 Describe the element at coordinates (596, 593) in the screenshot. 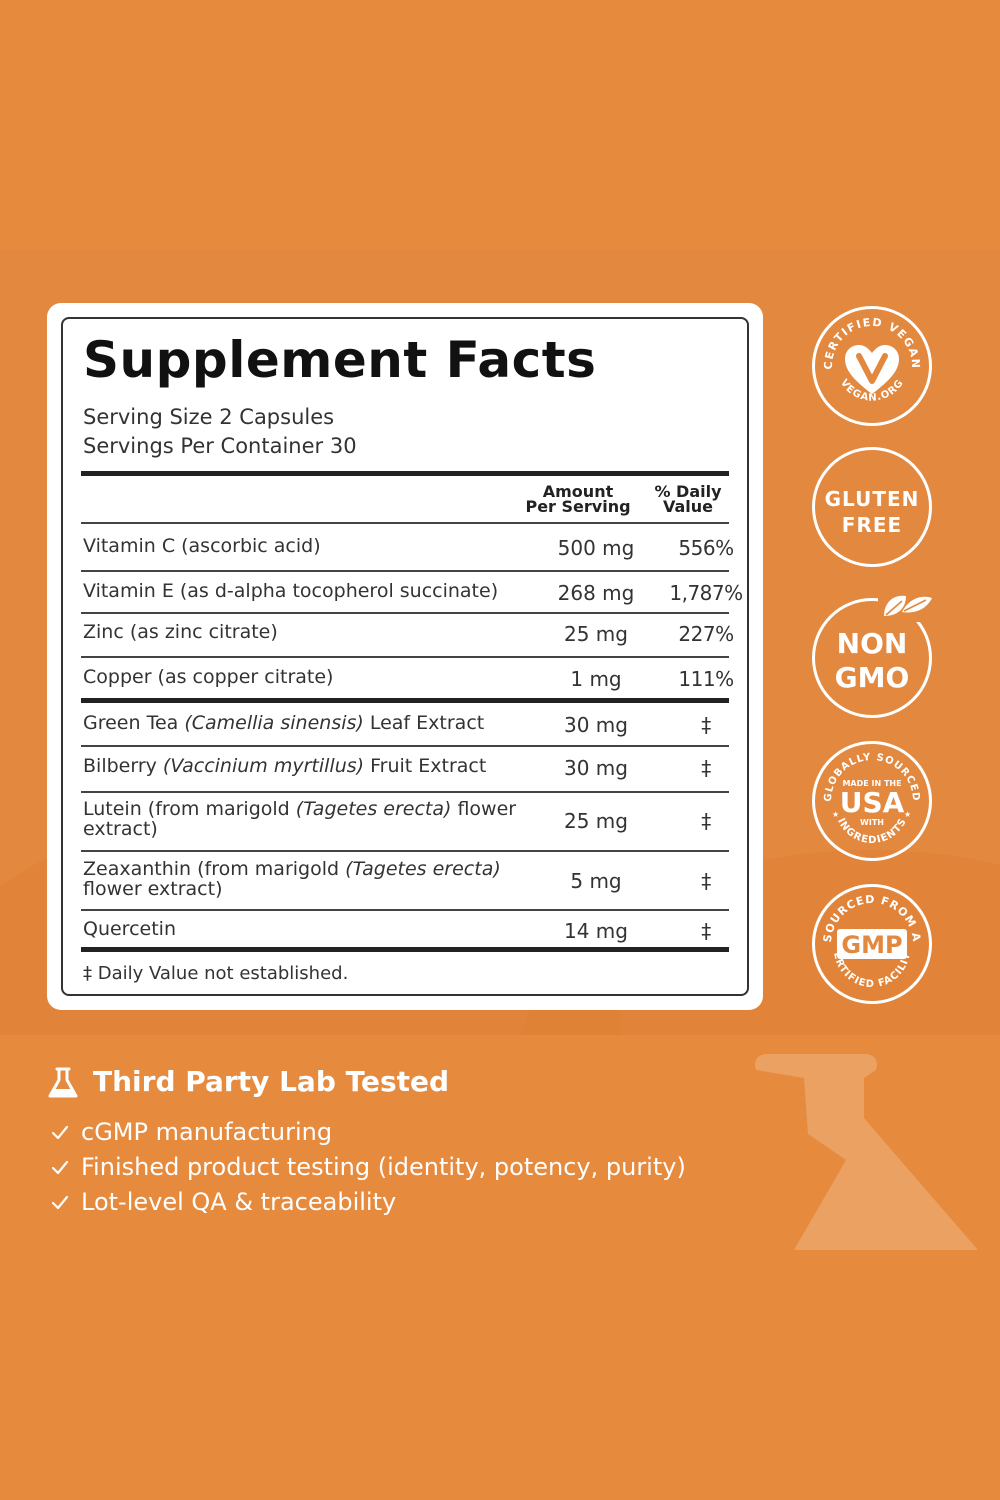

I see `row-amount: 268 mg` at that location.